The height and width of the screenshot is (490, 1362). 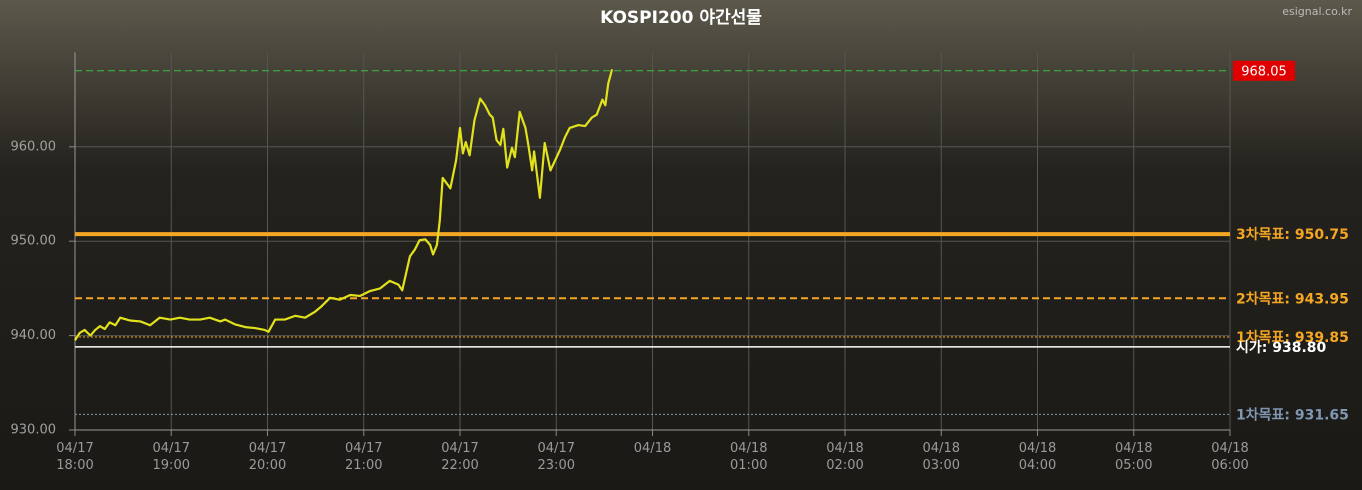 I want to click on x-tick-label: 04/18 03:00, so click(x=941, y=457).